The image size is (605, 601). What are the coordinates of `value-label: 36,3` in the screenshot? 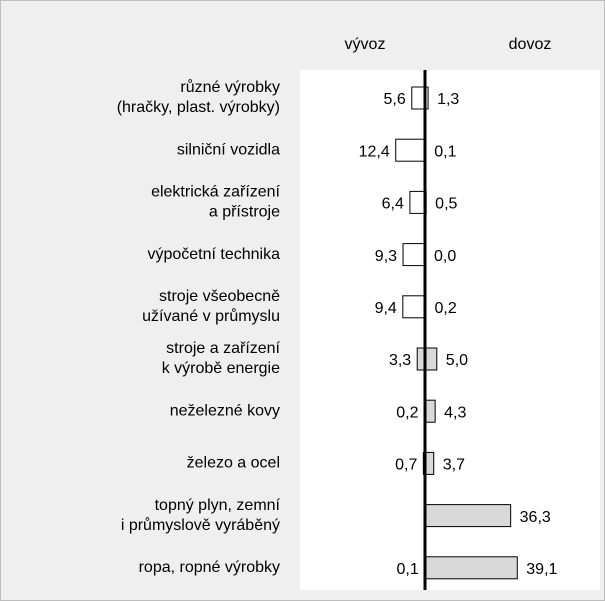 It's located at (535, 517).